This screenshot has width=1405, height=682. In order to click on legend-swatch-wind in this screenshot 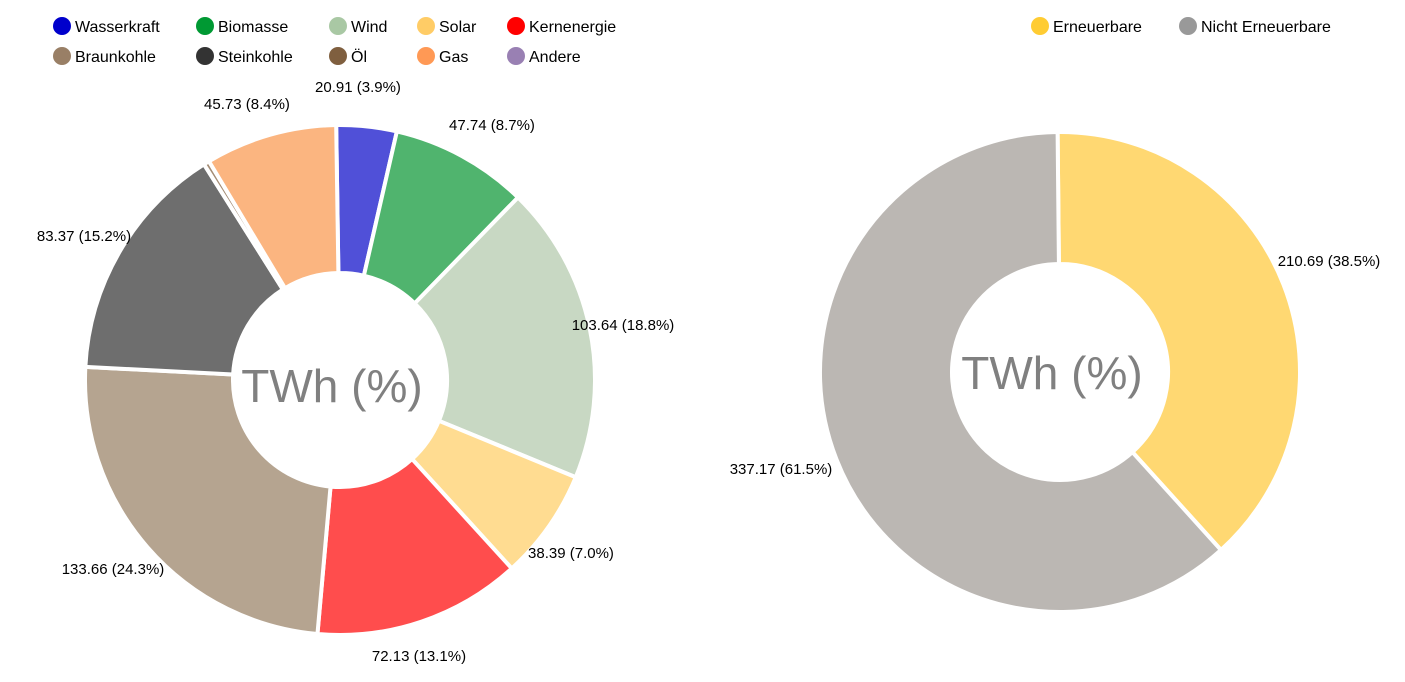, I will do `click(338, 26)`.